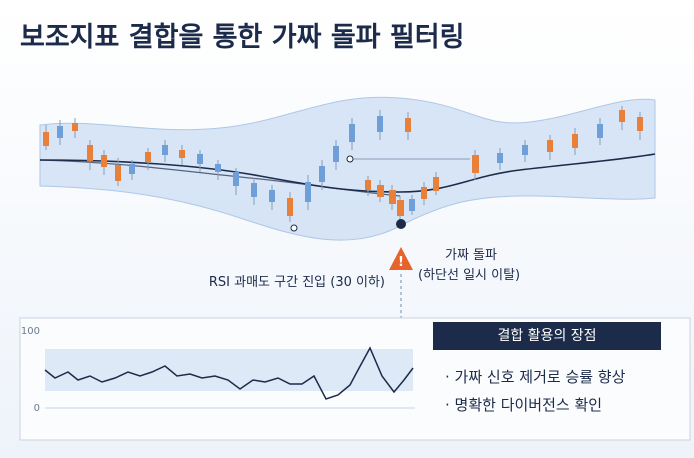 The image size is (694, 458). I want to click on breakout-point, so click(401, 224).